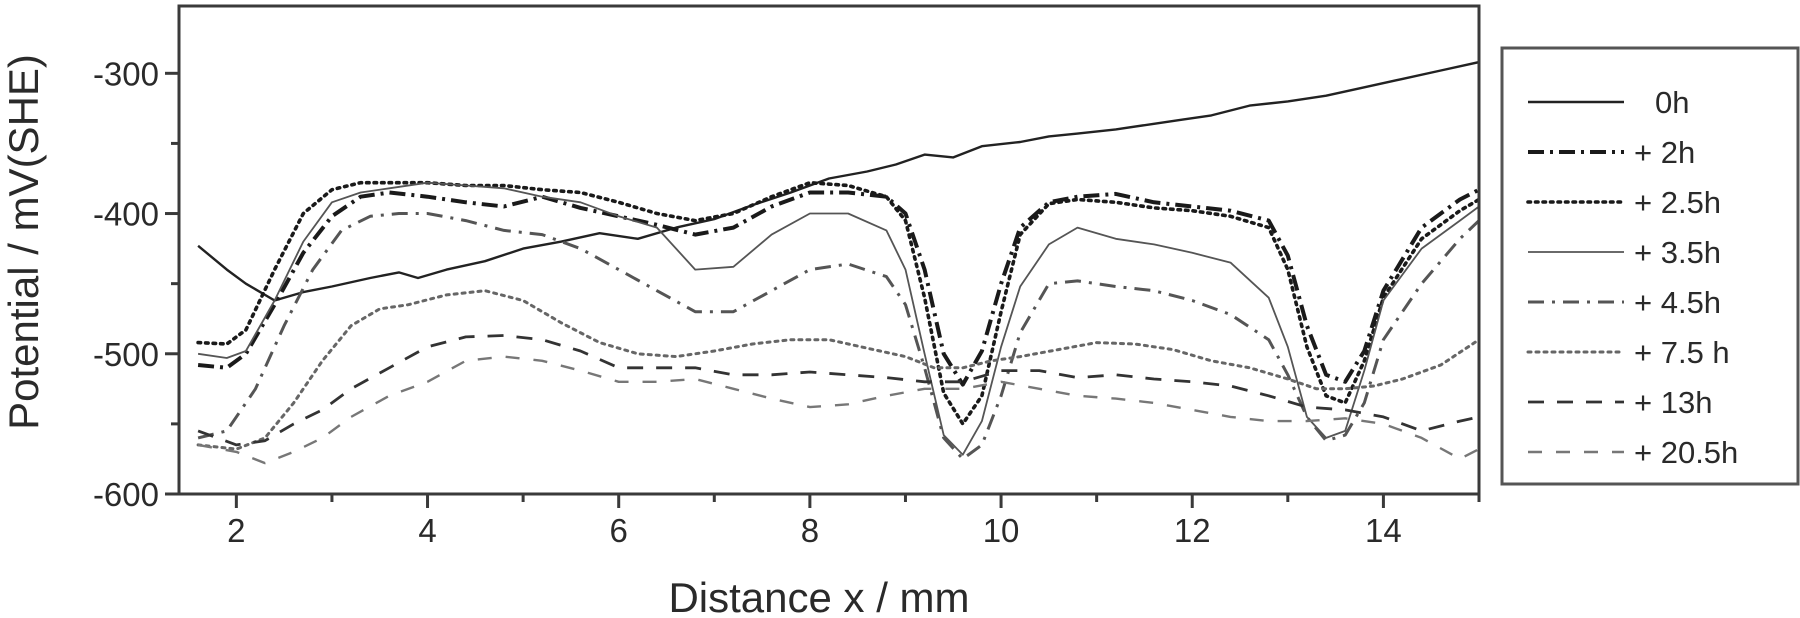  What do you see at coordinates (1682, 352) in the screenshot?
I see `legend-label: + 7.5 h` at bounding box center [1682, 352].